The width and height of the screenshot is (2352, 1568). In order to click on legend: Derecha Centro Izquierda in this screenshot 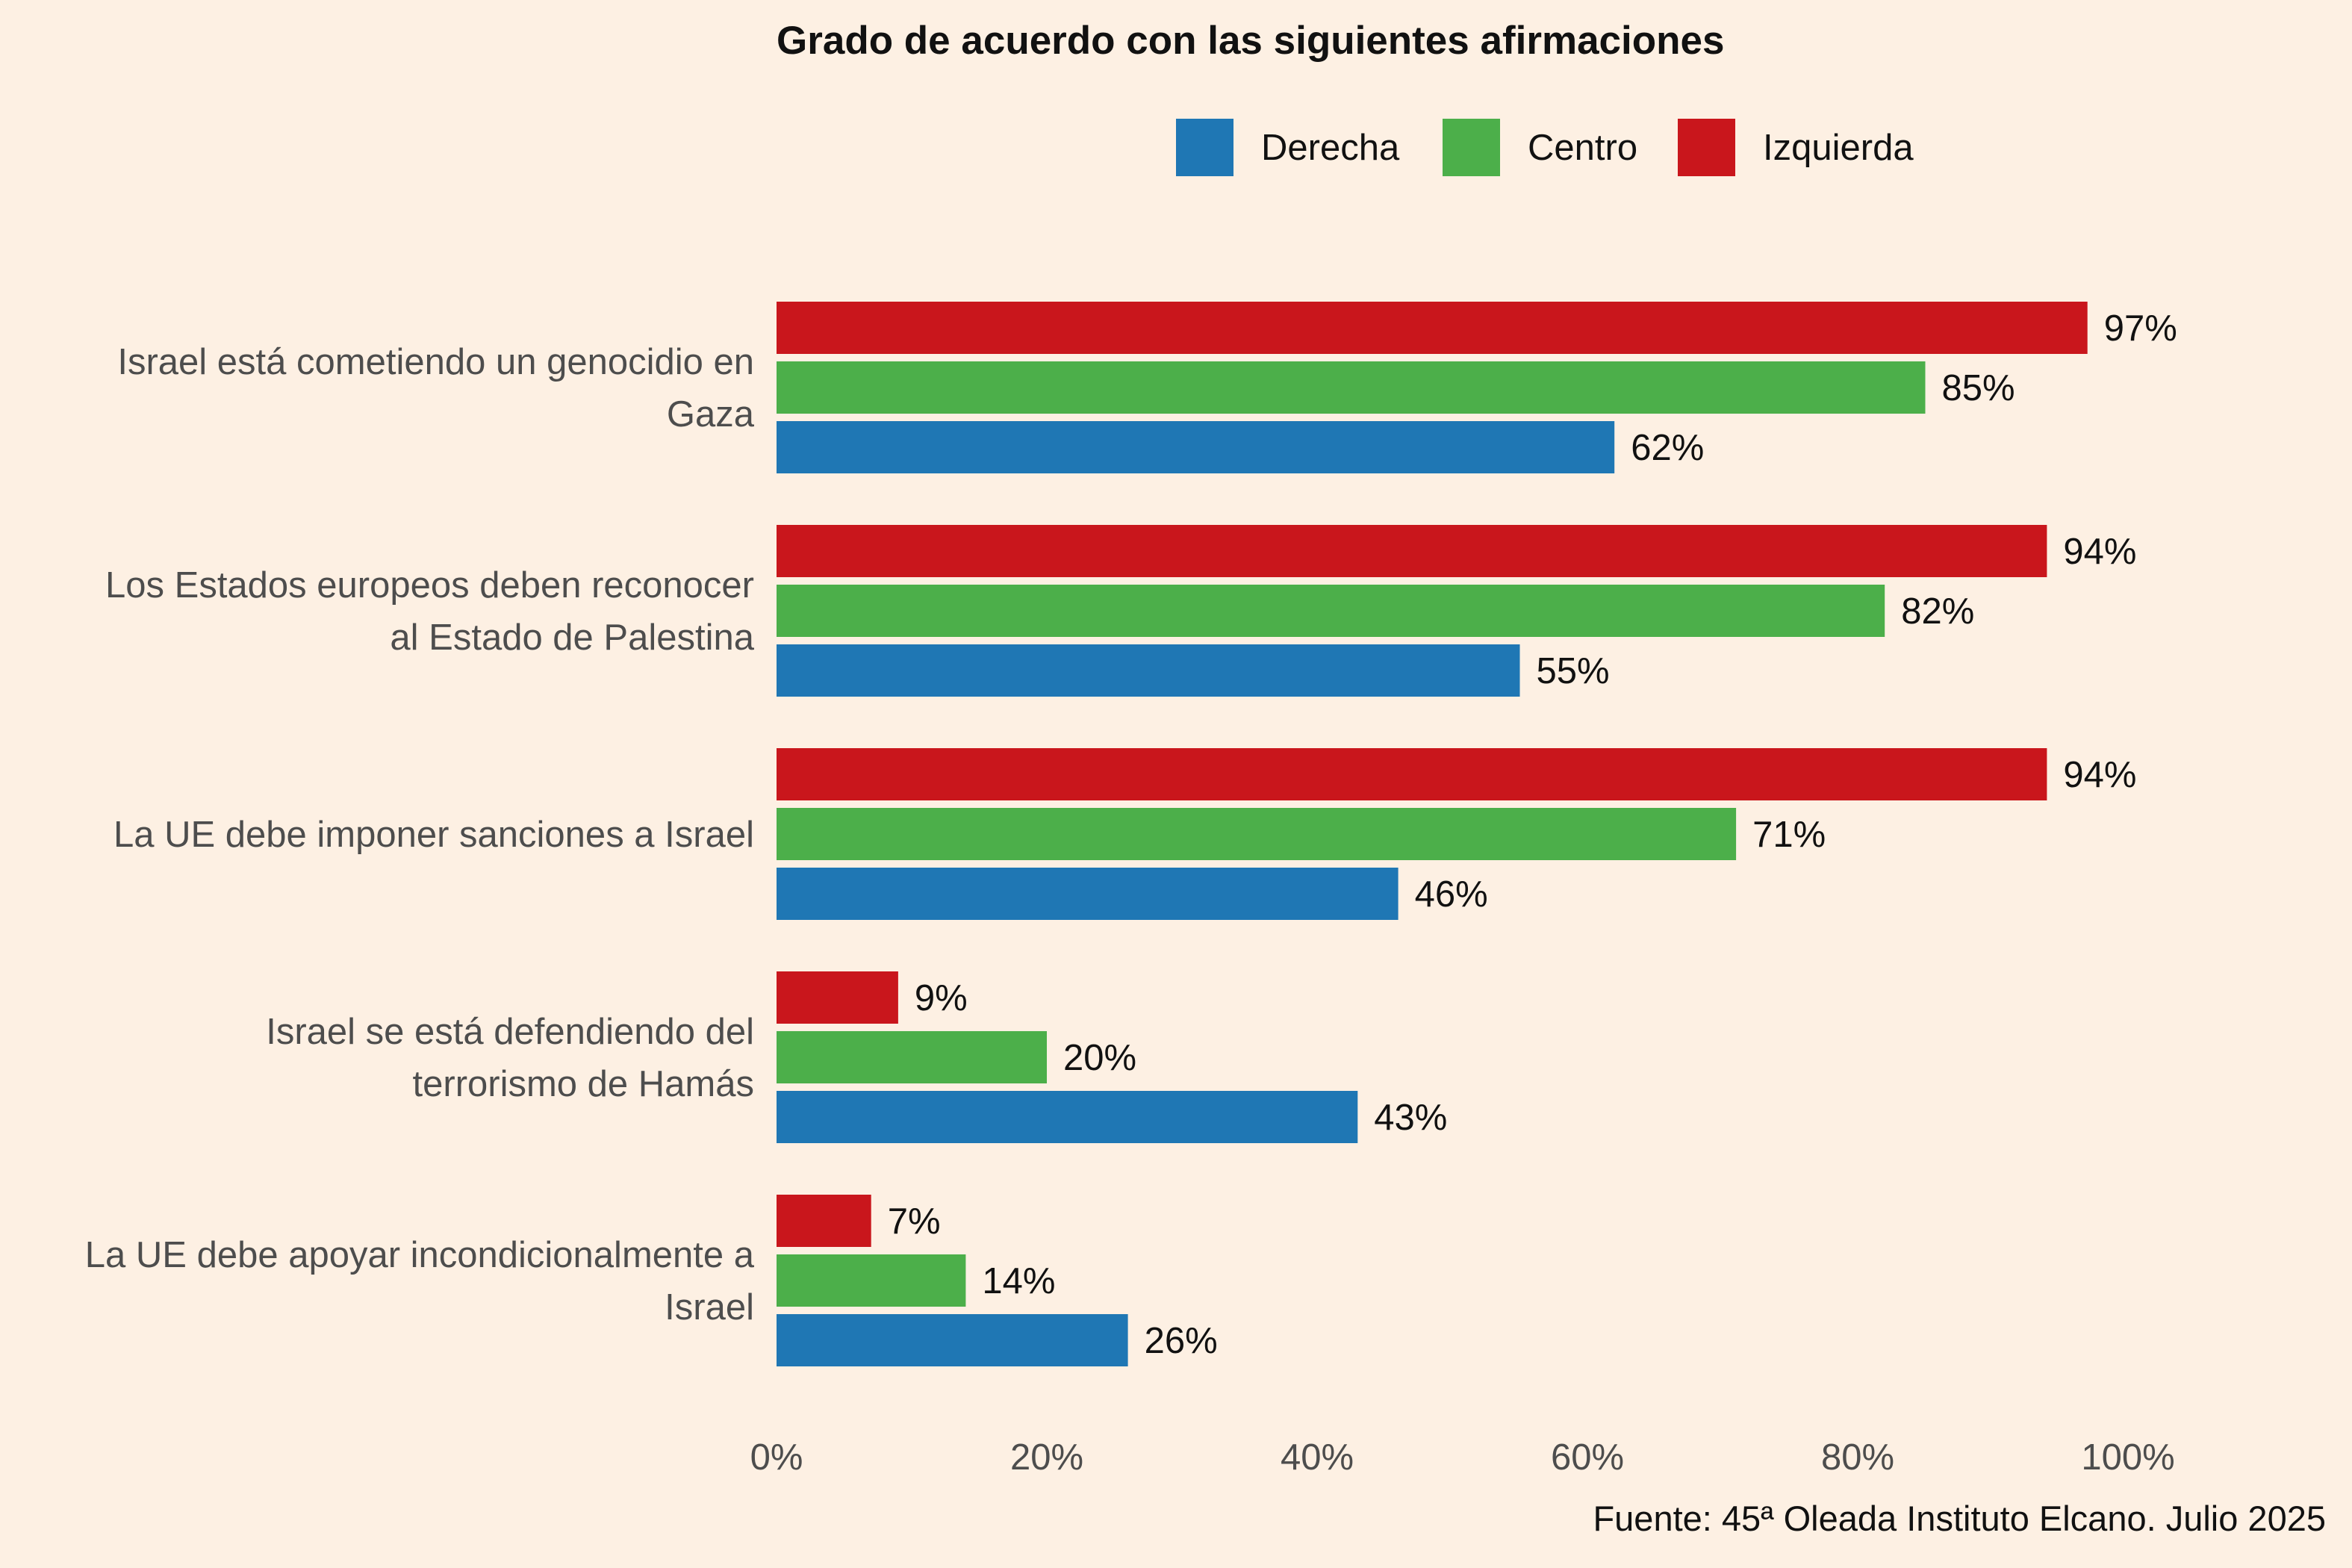, I will do `click(1545, 147)`.